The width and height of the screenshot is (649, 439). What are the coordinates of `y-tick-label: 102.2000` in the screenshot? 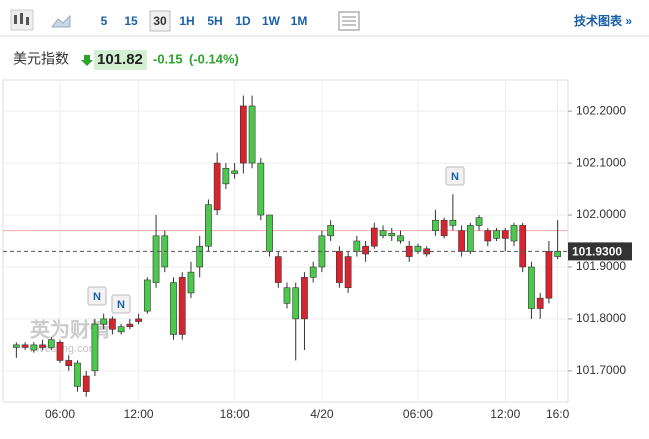 It's located at (601, 110).